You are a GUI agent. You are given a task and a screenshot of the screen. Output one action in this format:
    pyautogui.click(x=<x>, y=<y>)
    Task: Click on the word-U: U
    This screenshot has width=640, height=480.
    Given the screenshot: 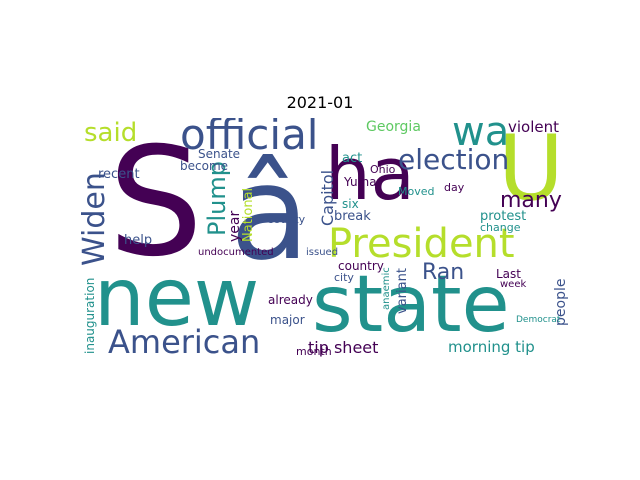 What is the action you would take?
    pyautogui.click(x=531, y=169)
    